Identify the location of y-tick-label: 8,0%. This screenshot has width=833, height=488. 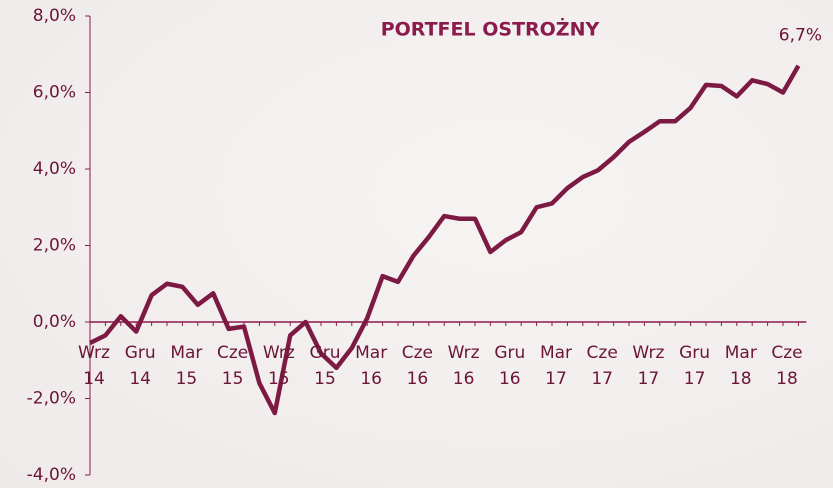
(54, 16).